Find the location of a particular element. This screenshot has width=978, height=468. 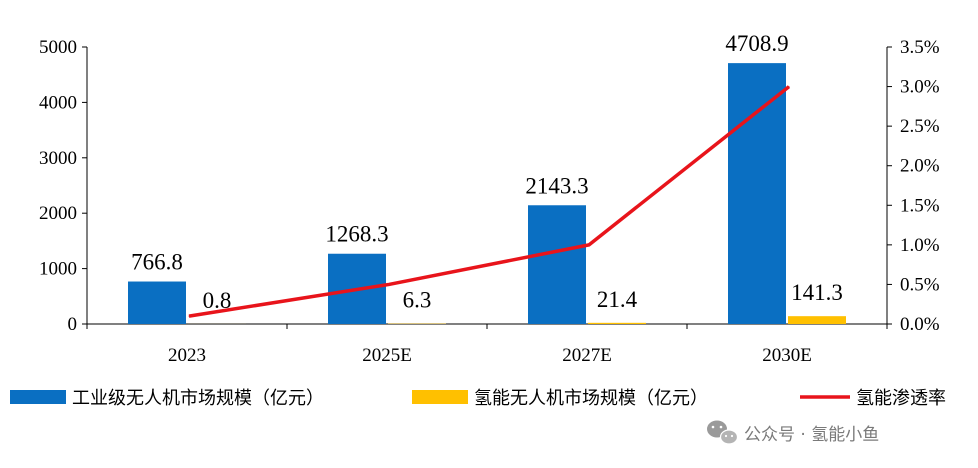

legend: 工业级无人机市场规模（亿元） 氢能无人机市场规模（亿元） 氢能渗透率 is located at coordinates (478, 398).